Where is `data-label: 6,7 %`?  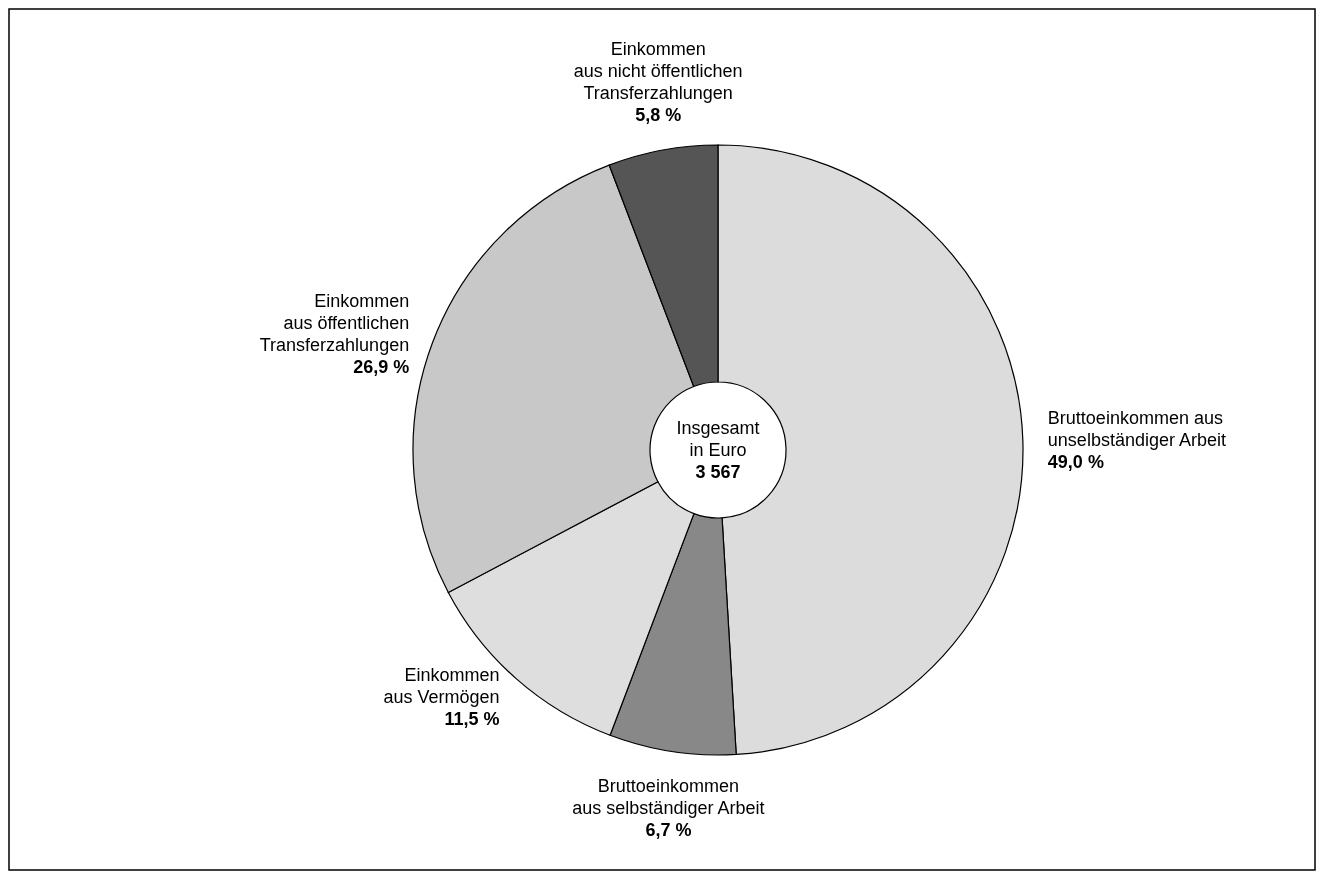 data-label: 6,7 % is located at coordinates (668, 830).